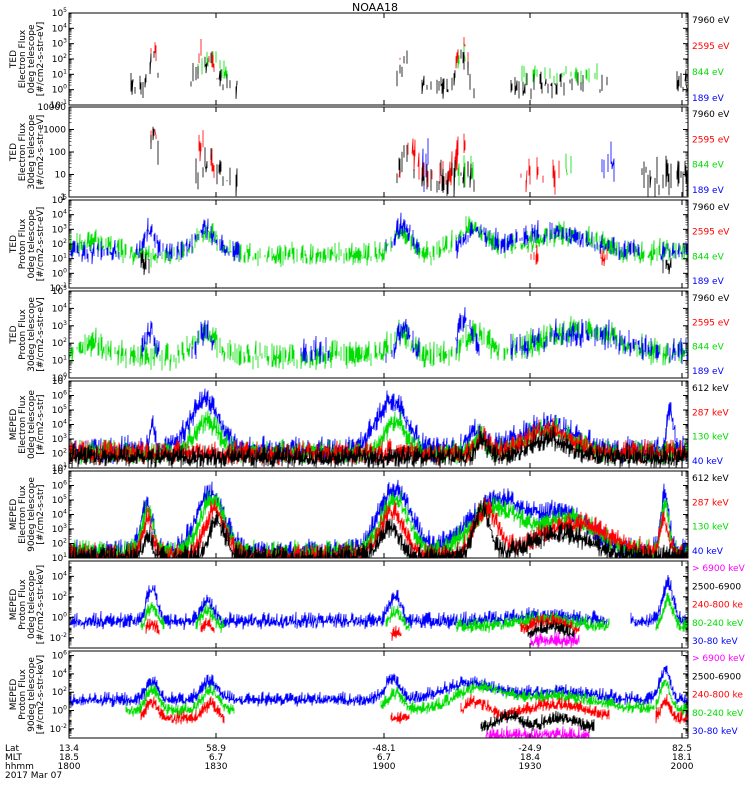  I want to click on tick-exponent: -2, so click(64, 635).